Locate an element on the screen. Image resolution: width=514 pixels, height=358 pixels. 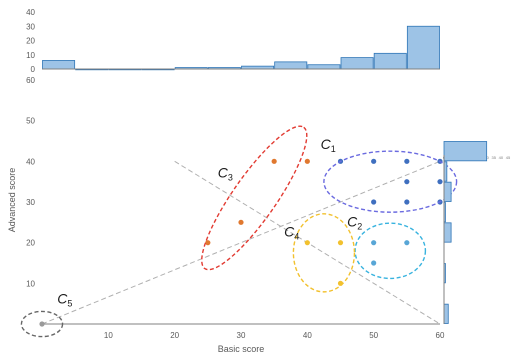
top-histogram-y-ticks: 0 10 20 30 40 is located at coordinates (30, 41).